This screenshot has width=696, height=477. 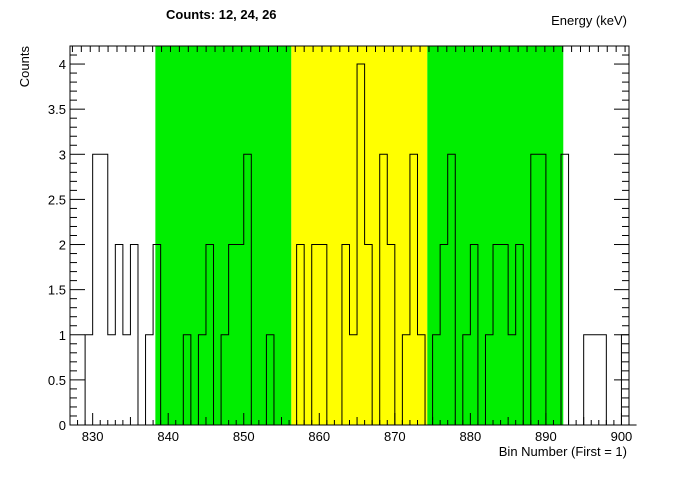 What do you see at coordinates (168, 436) in the screenshot?
I see `x-tick-label: 840` at bounding box center [168, 436].